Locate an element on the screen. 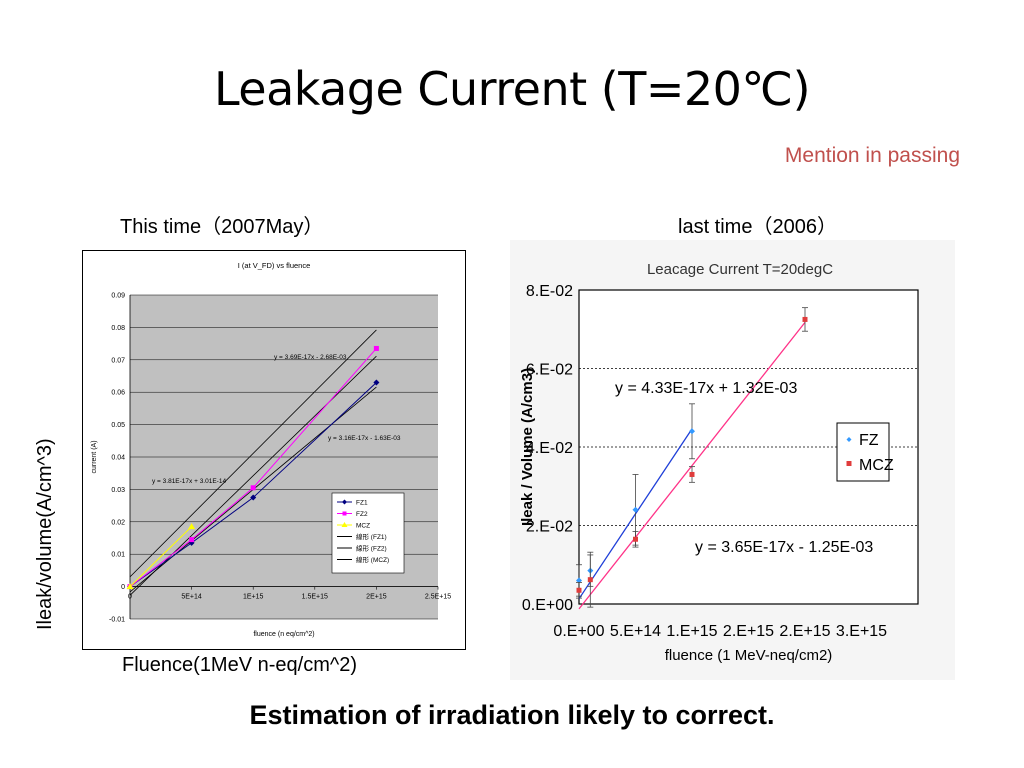 This screenshot has height=768, width=1024. left-y-tick-label: 0 is located at coordinates (123, 587).